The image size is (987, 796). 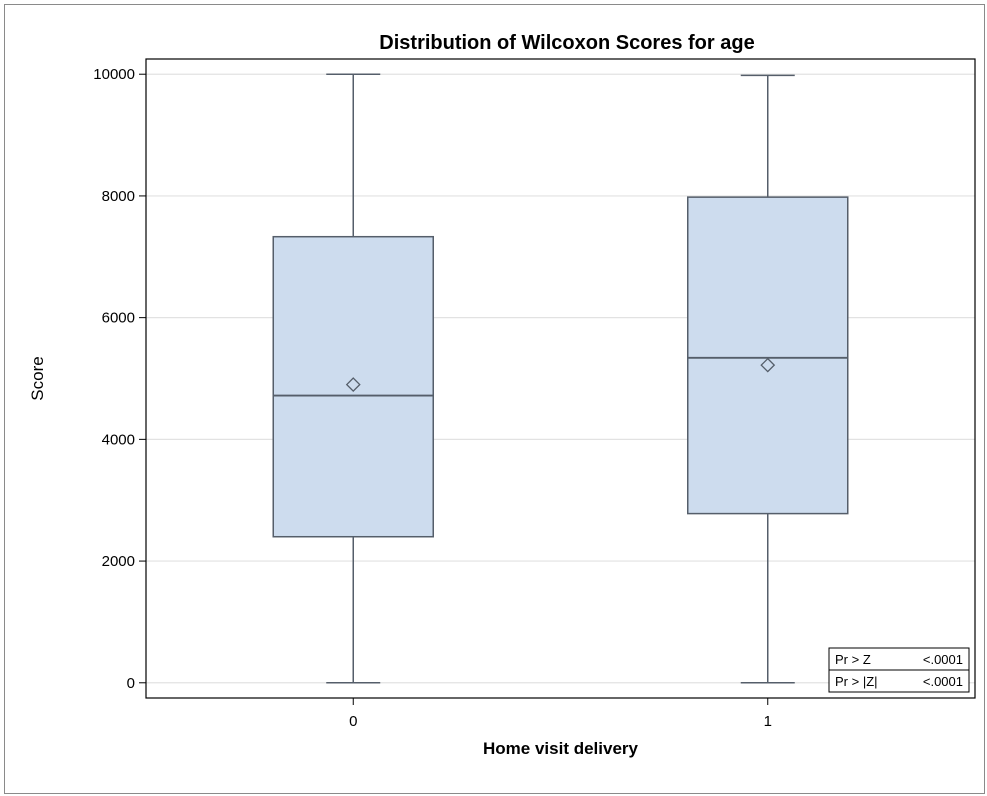 I want to click on stats-label: Pr > |Z|, so click(x=856, y=681).